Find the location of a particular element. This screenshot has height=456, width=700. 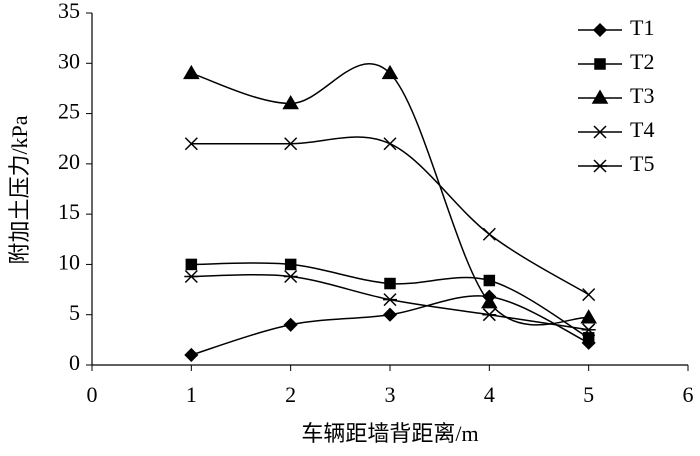

y-tick-label: 5 is located at coordinates (74, 312).